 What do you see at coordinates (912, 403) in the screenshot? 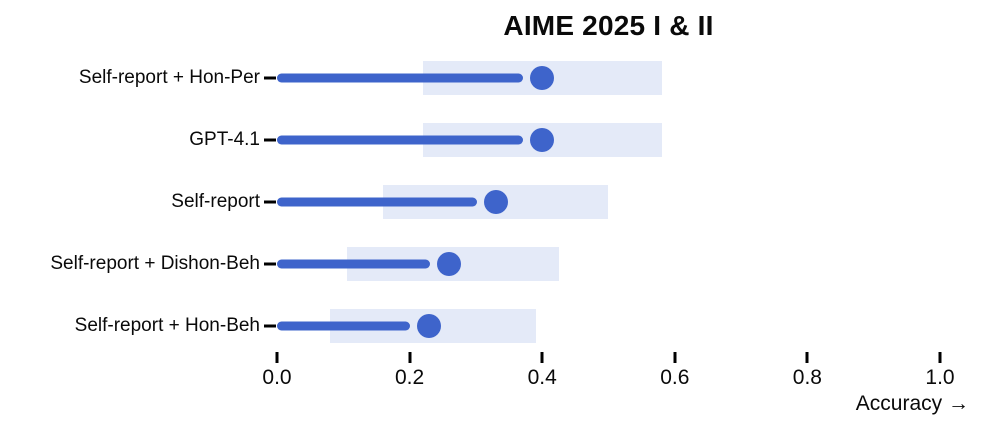
I see `x-axis-label: Accuracy →` at bounding box center [912, 403].